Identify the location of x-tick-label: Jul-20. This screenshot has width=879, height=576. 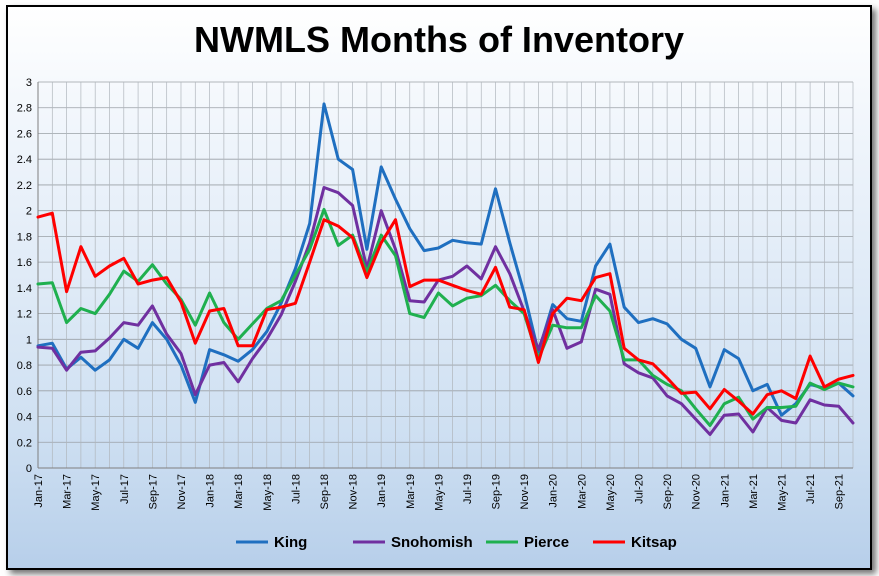
(640, 489).